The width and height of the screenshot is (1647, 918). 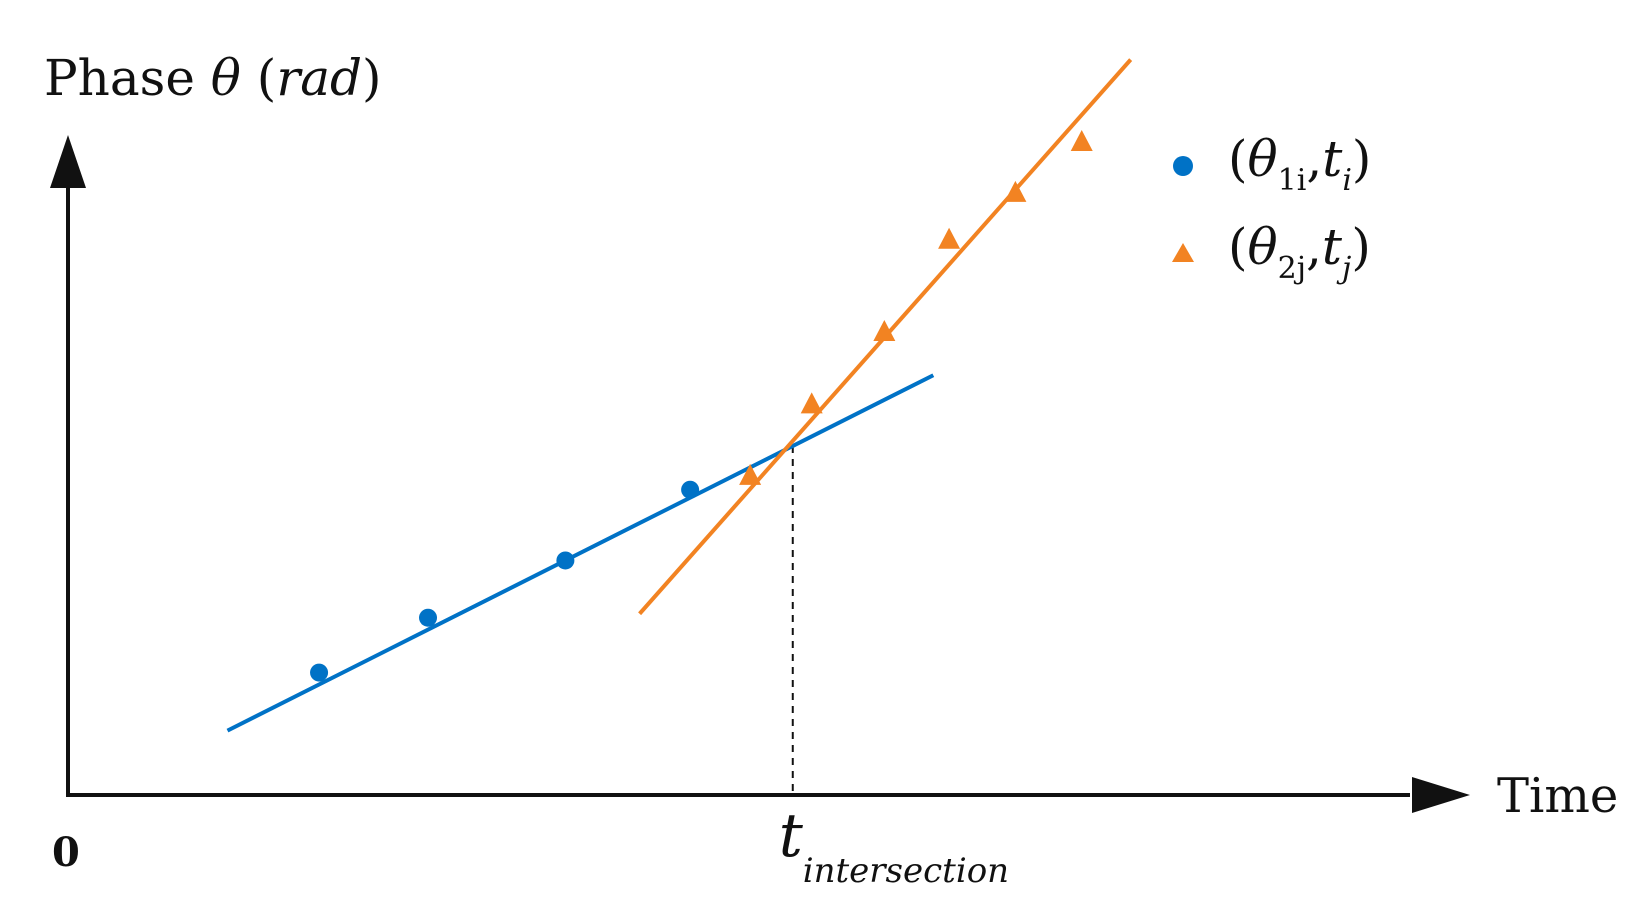 What do you see at coordinates (66, 852) in the screenshot?
I see `origin-label: 0` at bounding box center [66, 852].